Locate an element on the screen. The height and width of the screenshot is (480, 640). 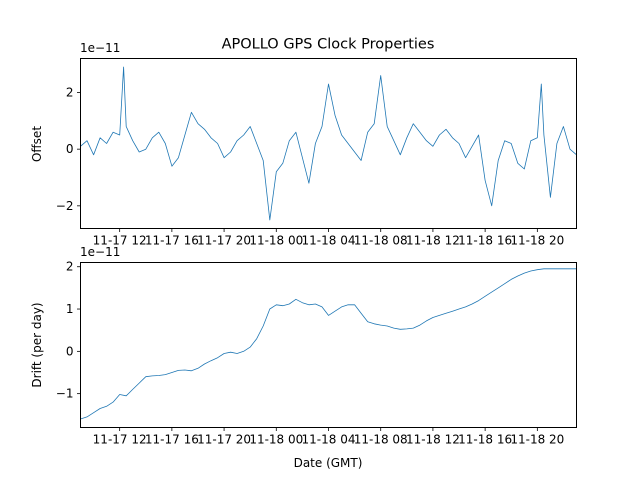
drift-y-exponent: 1e−11 is located at coordinates (100, 252).